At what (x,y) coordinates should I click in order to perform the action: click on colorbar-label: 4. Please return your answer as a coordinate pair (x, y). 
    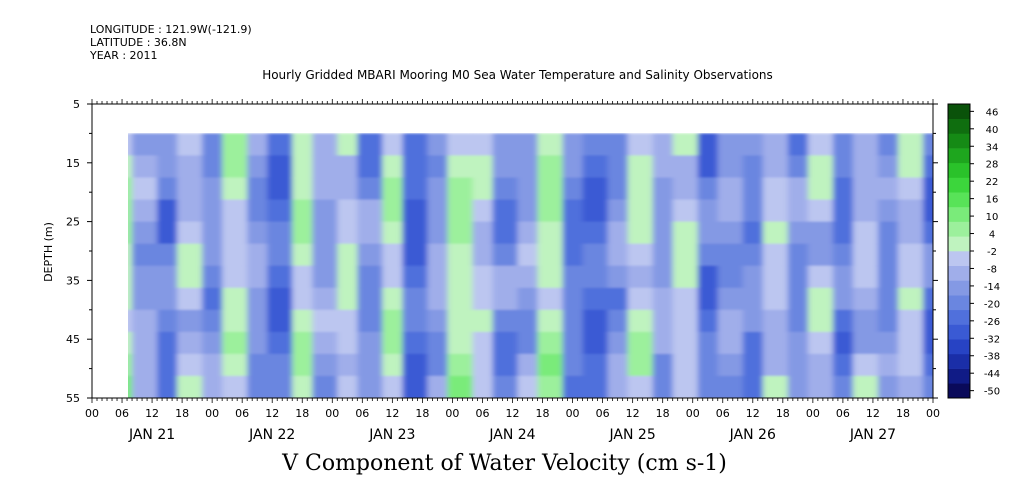
    Looking at the image, I should click on (992, 235).